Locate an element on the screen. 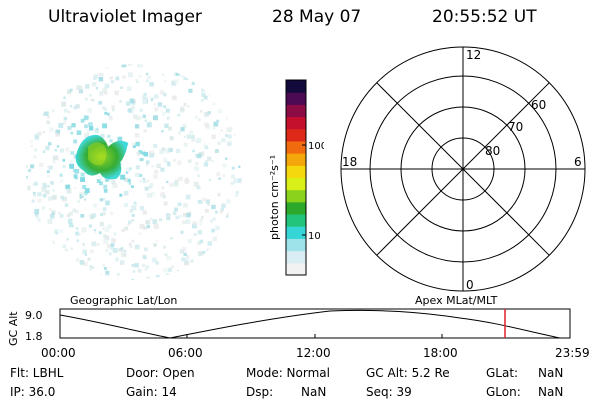 This screenshot has height=400, width=600. altitude-trace is located at coordinates (310, 324).